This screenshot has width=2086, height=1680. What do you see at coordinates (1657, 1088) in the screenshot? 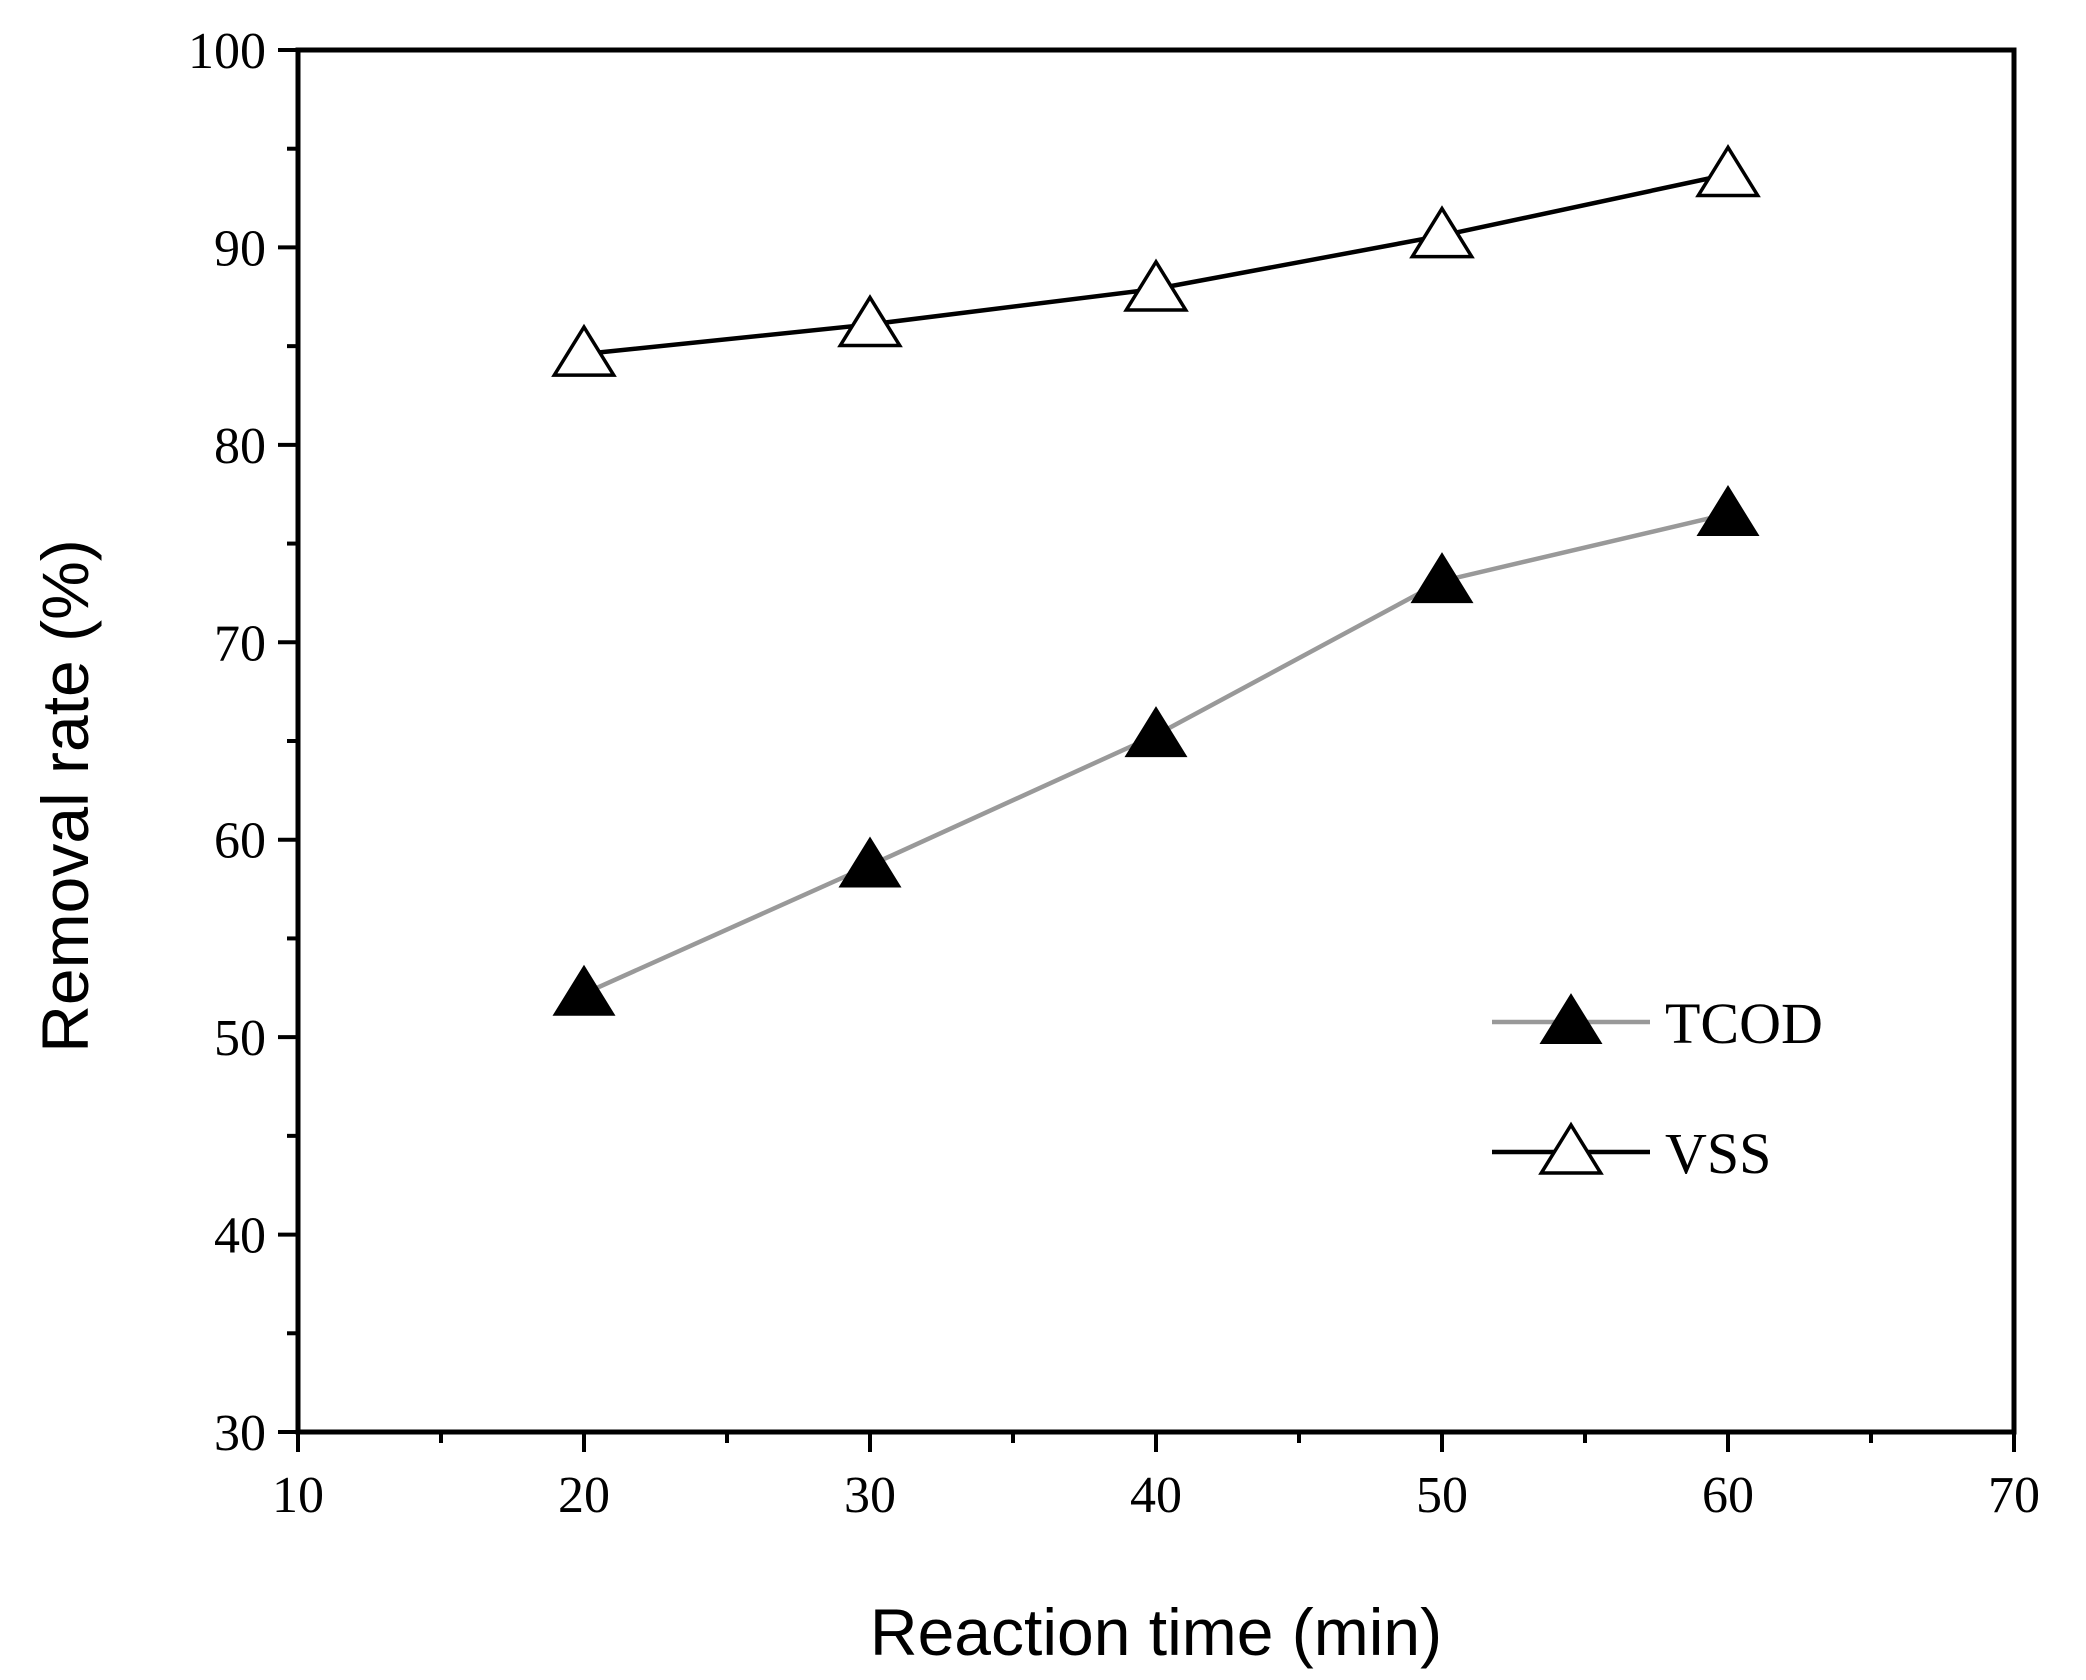
I see `legend: TCOD VSS` at bounding box center [1657, 1088].